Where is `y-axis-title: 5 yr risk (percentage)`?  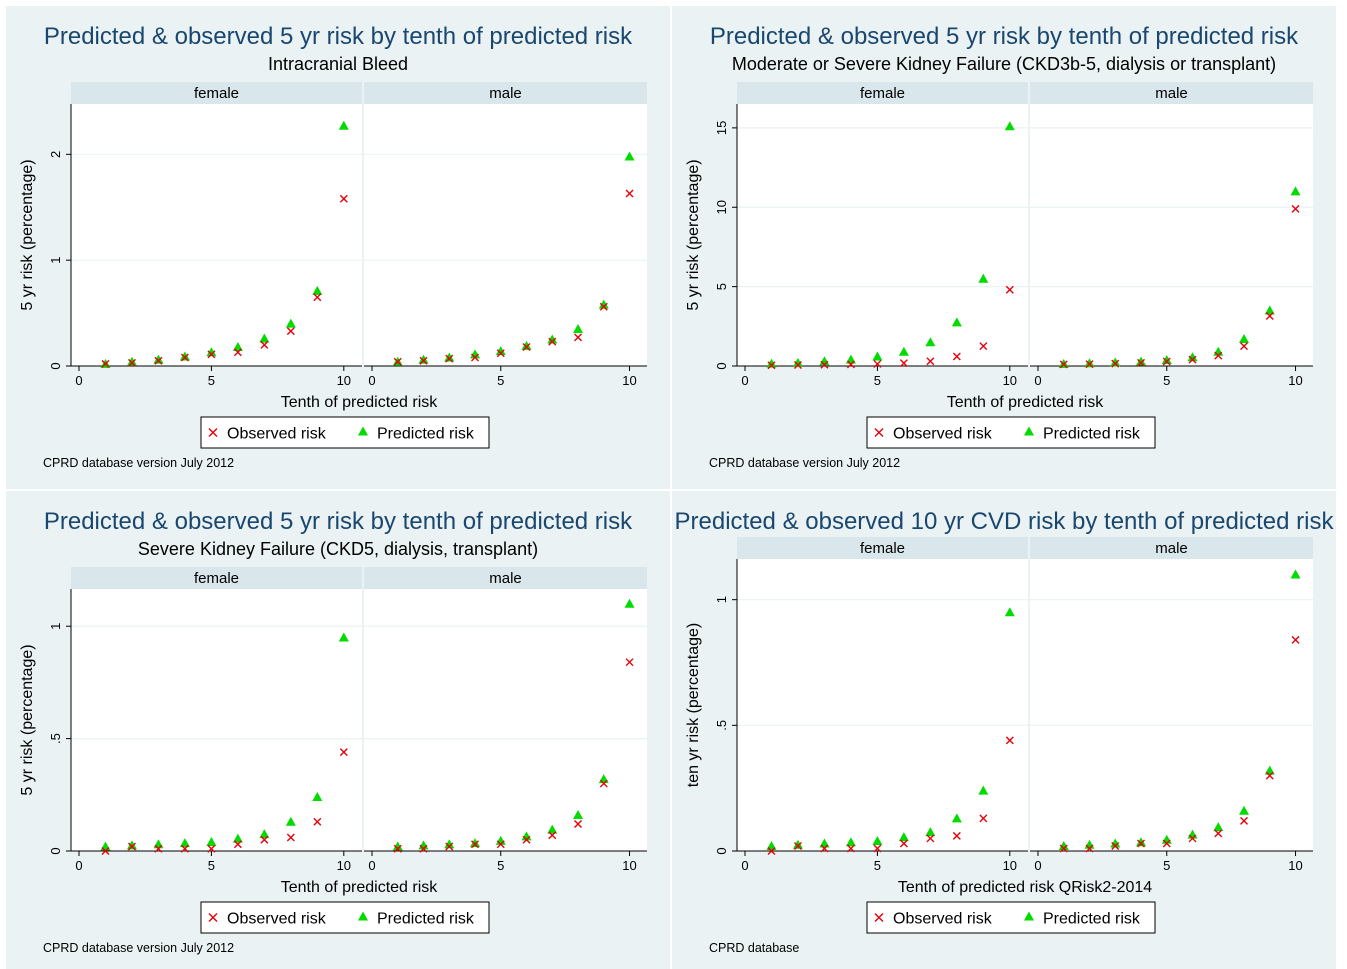
y-axis-title: 5 yr risk (percentage) is located at coordinates (27, 719).